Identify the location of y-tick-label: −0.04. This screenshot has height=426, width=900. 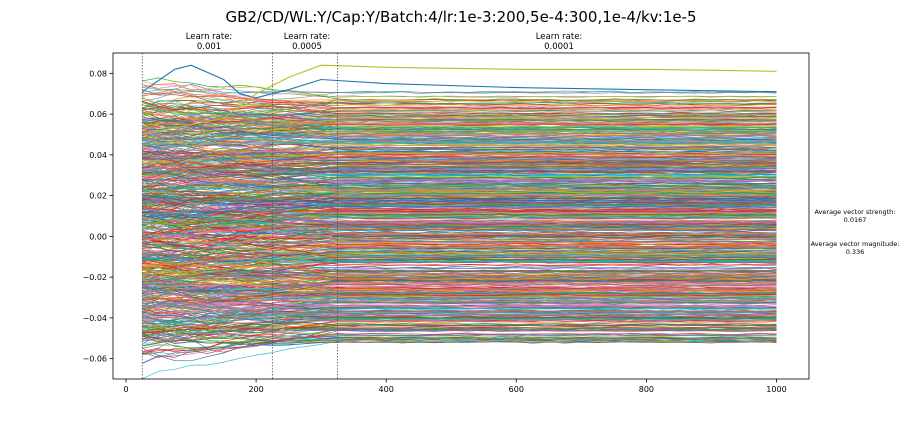
(94, 318).